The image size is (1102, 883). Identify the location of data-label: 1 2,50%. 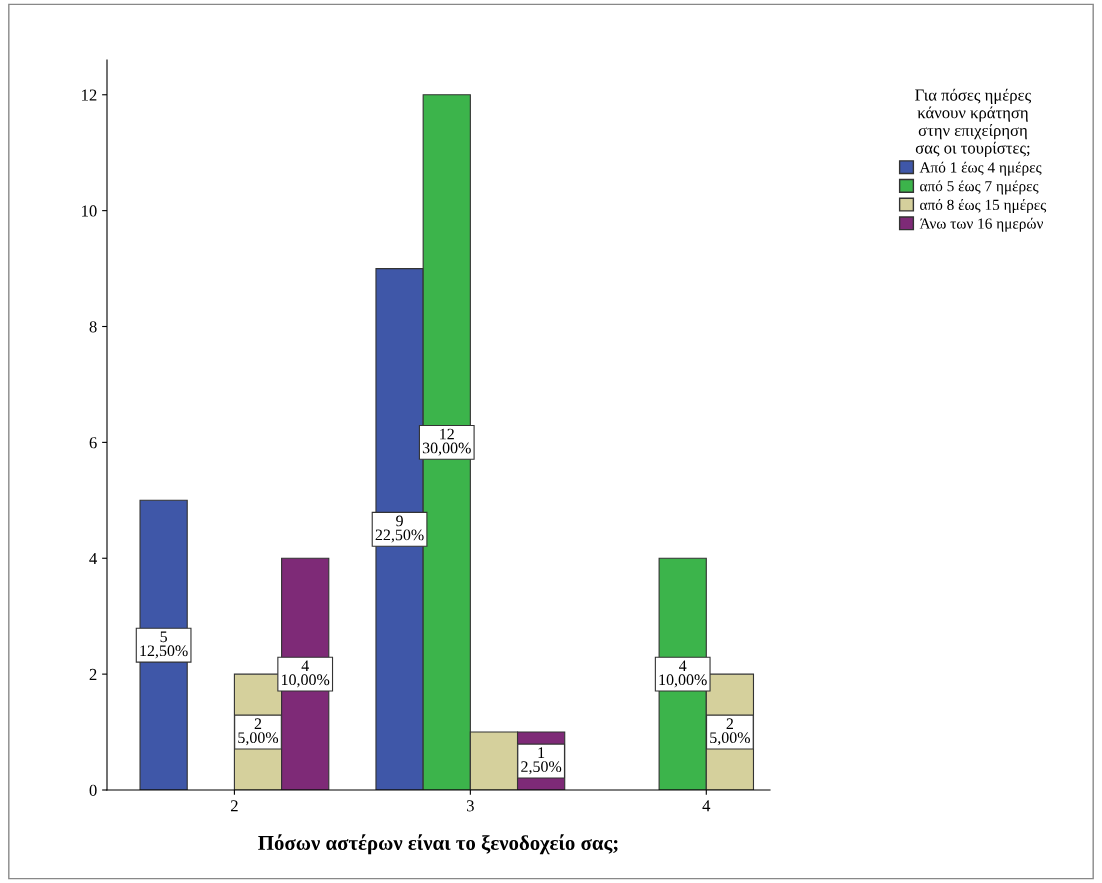
(541, 761).